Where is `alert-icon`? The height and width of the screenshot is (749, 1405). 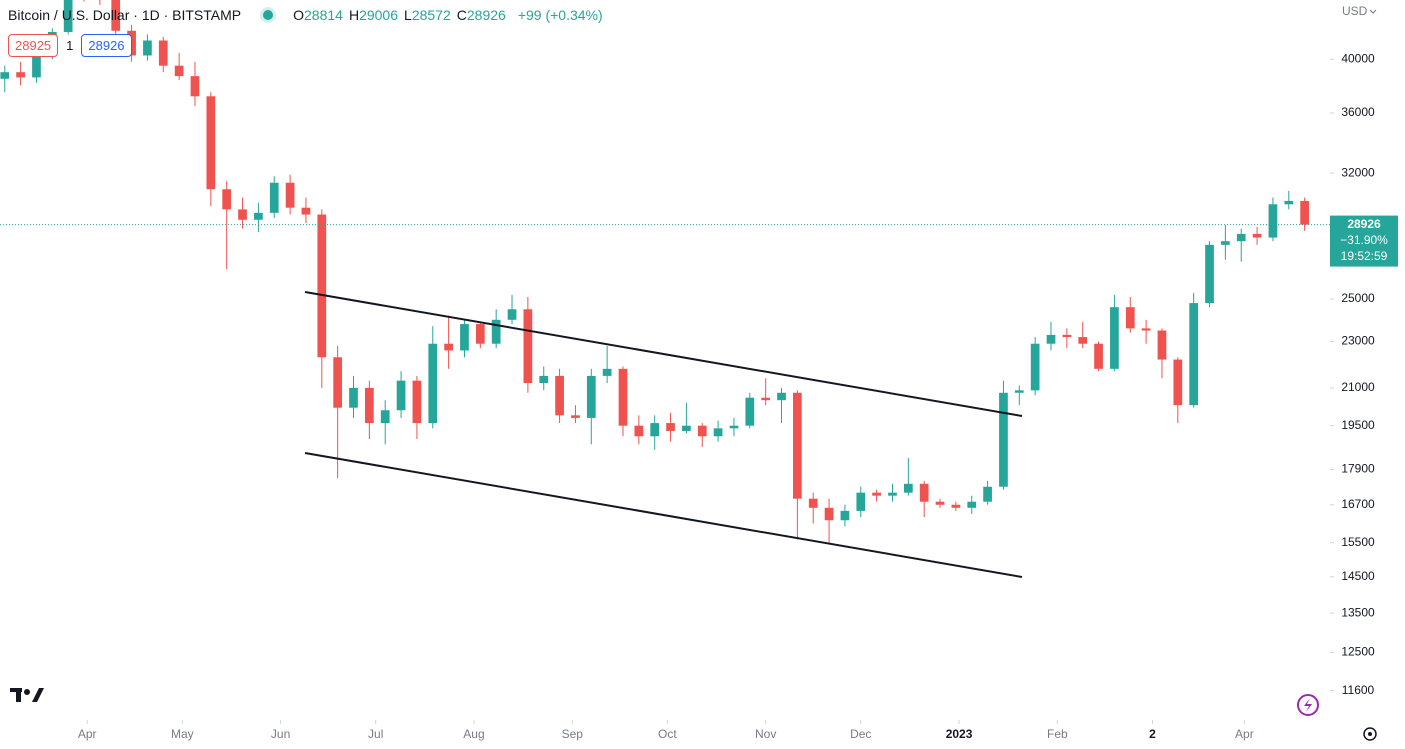 alert-icon is located at coordinates (1308, 705).